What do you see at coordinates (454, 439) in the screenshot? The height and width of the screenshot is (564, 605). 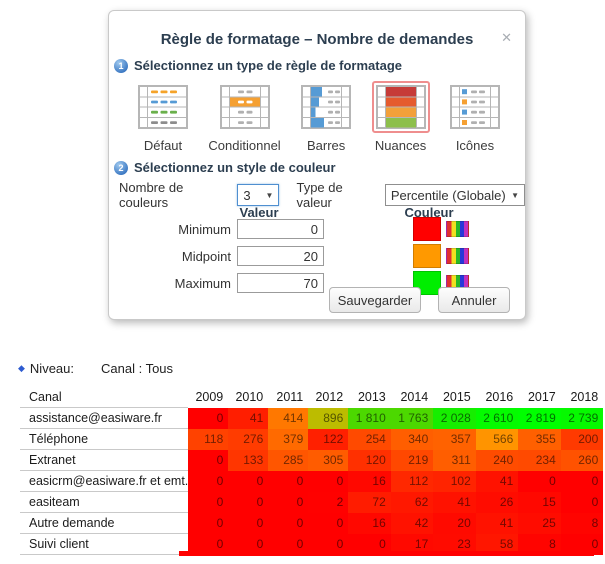 I see `heatmap-cell: 357` at bounding box center [454, 439].